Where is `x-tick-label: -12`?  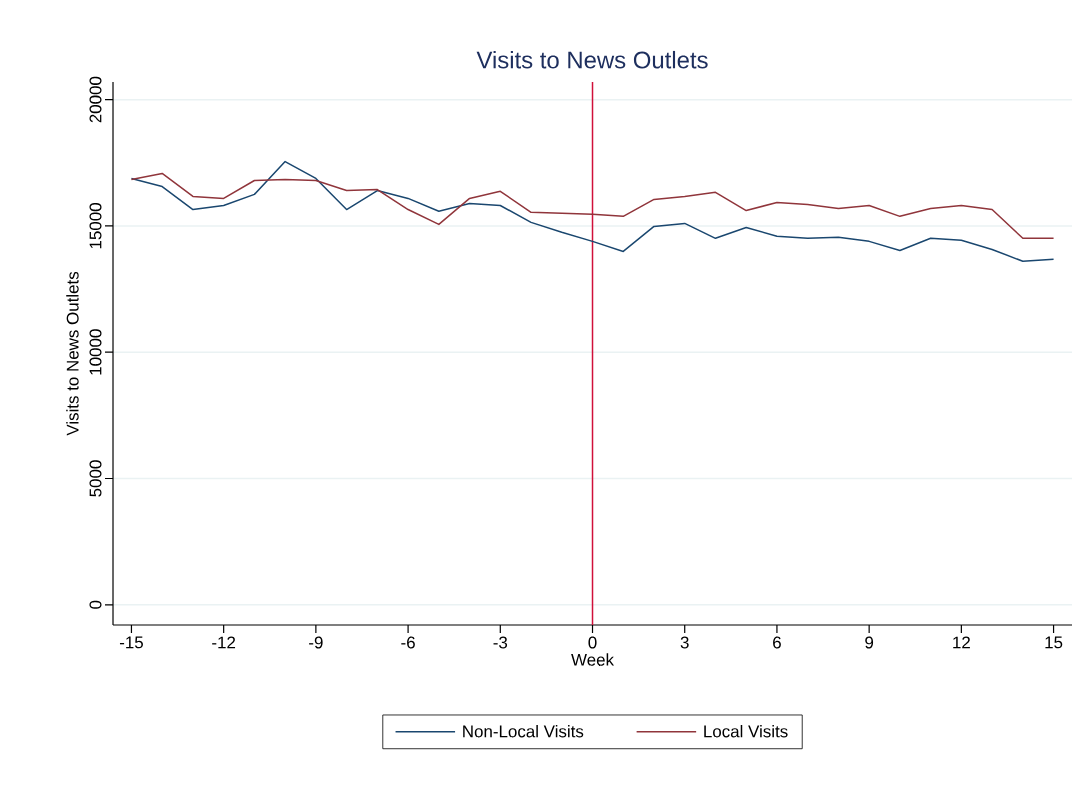
x-tick-label: -12 is located at coordinates (224, 642).